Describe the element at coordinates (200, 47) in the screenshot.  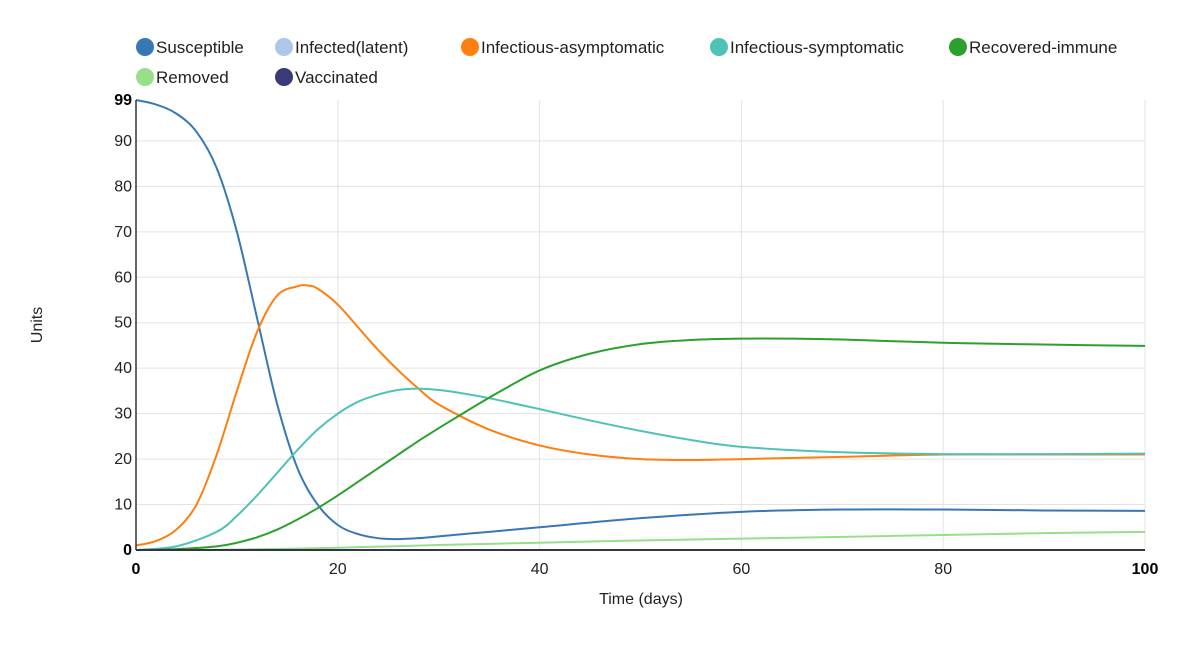
I see `legend-label: Susceptible` at that location.